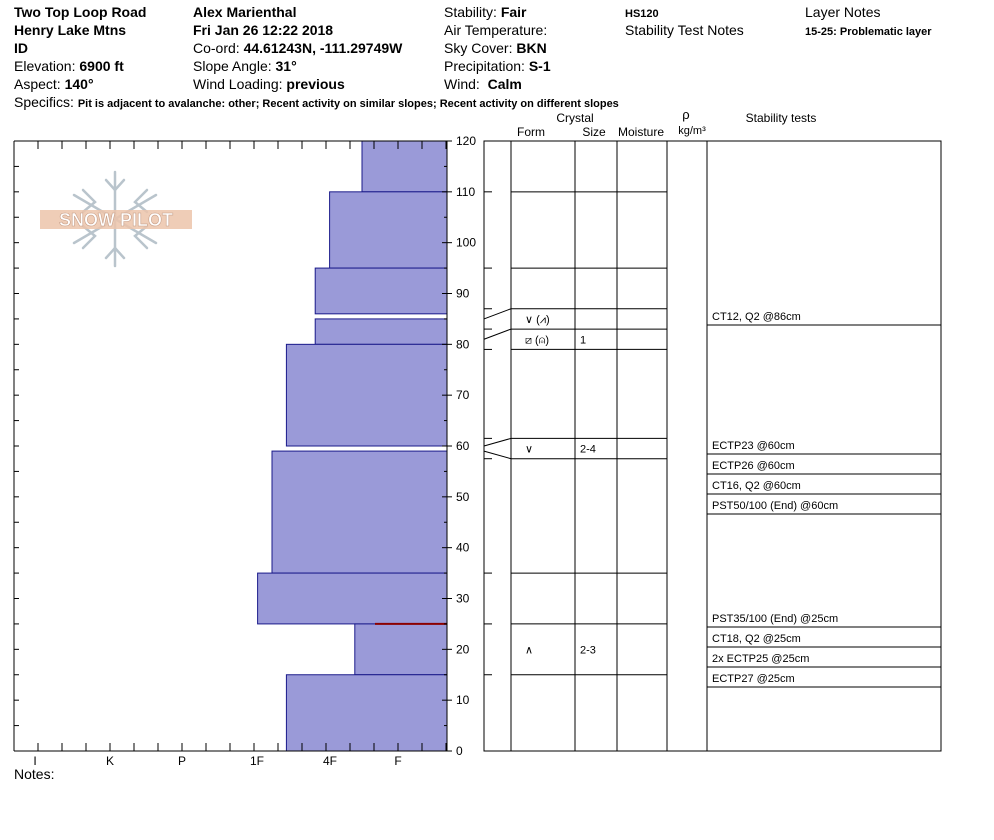 This screenshot has width=994, height=840. Describe the element at coordinates (466, 141) in the screenshot. I see `height-tick-label: 120` at that location.